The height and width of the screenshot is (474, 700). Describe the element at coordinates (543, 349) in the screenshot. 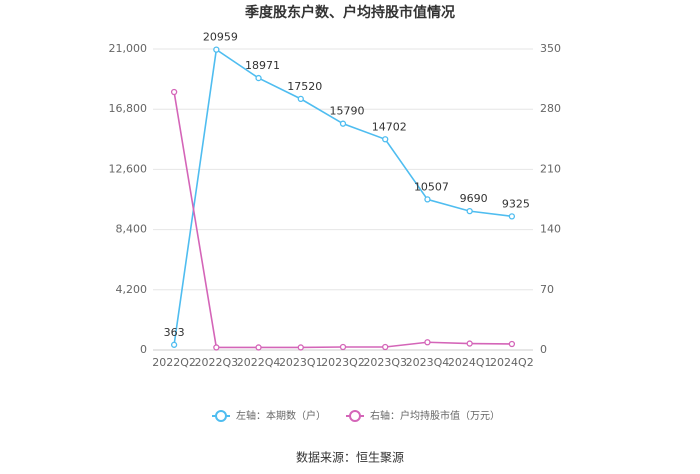

I see `y2-tick-label: 0` at that location.